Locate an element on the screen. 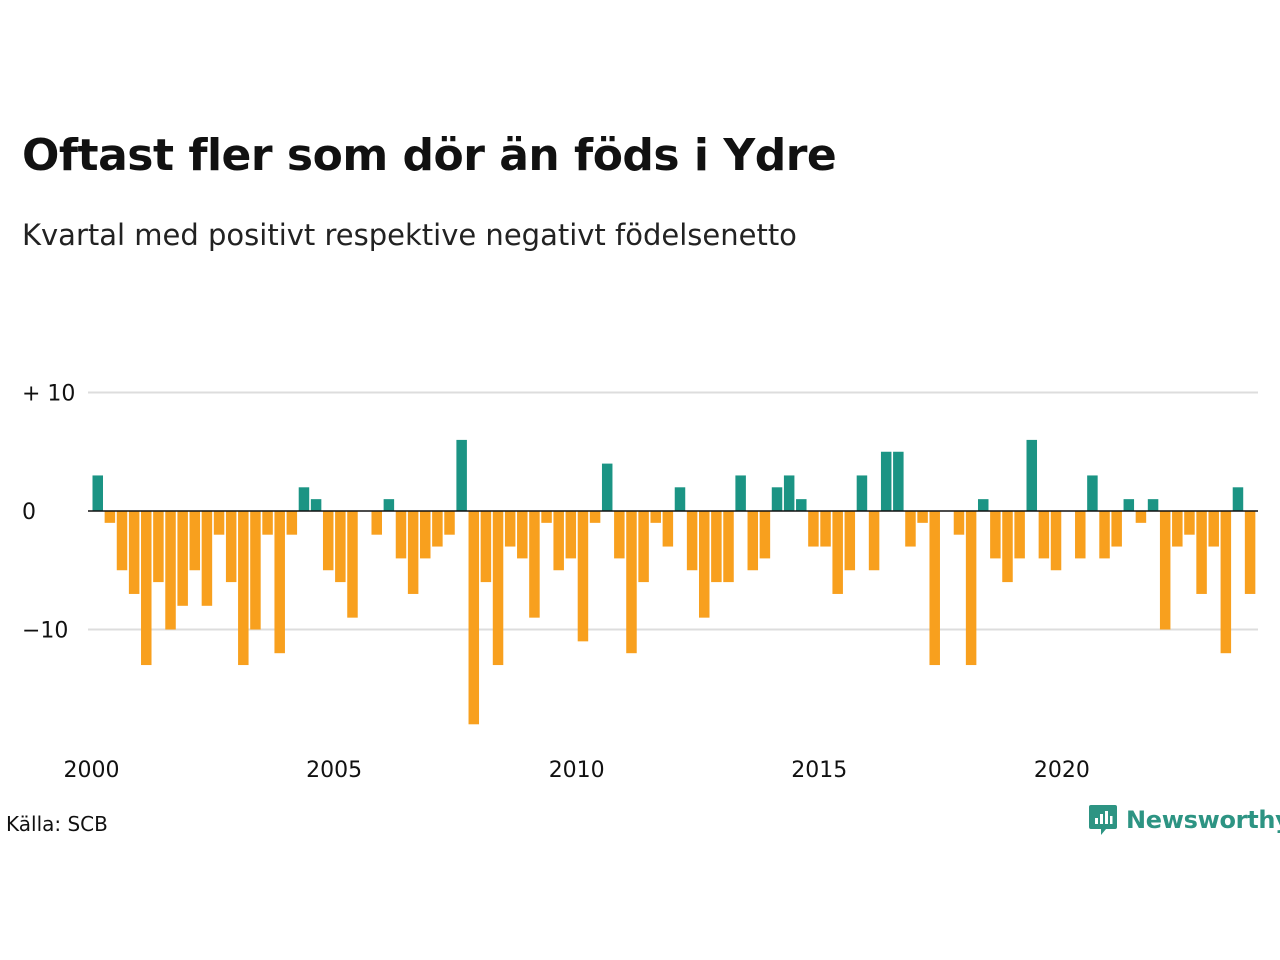 Image resolution: width=1280 pixels, height=960 pixels. newsworthy-logo-icon is located at coordinates (1103, 820).